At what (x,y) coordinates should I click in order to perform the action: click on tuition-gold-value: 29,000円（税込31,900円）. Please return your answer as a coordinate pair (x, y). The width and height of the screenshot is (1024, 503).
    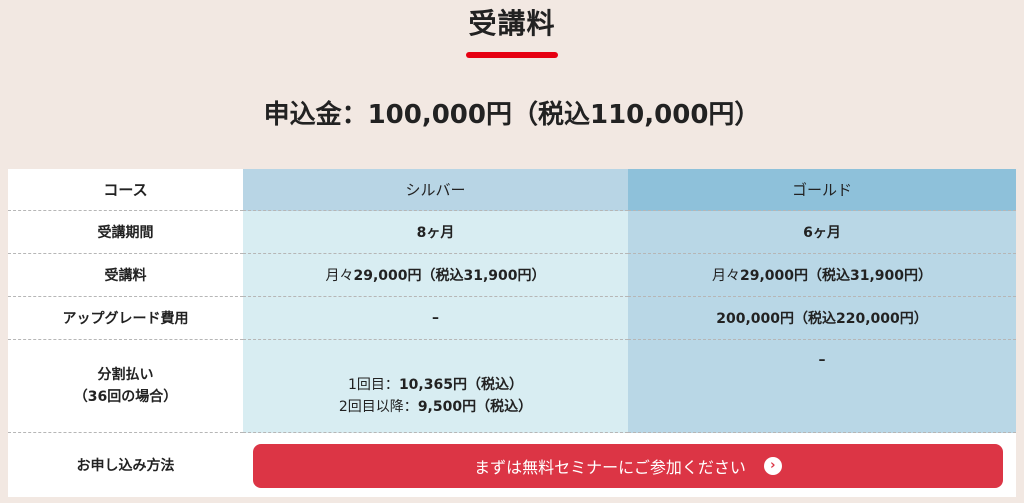
    Looking at the image, I should click on (836, 276).